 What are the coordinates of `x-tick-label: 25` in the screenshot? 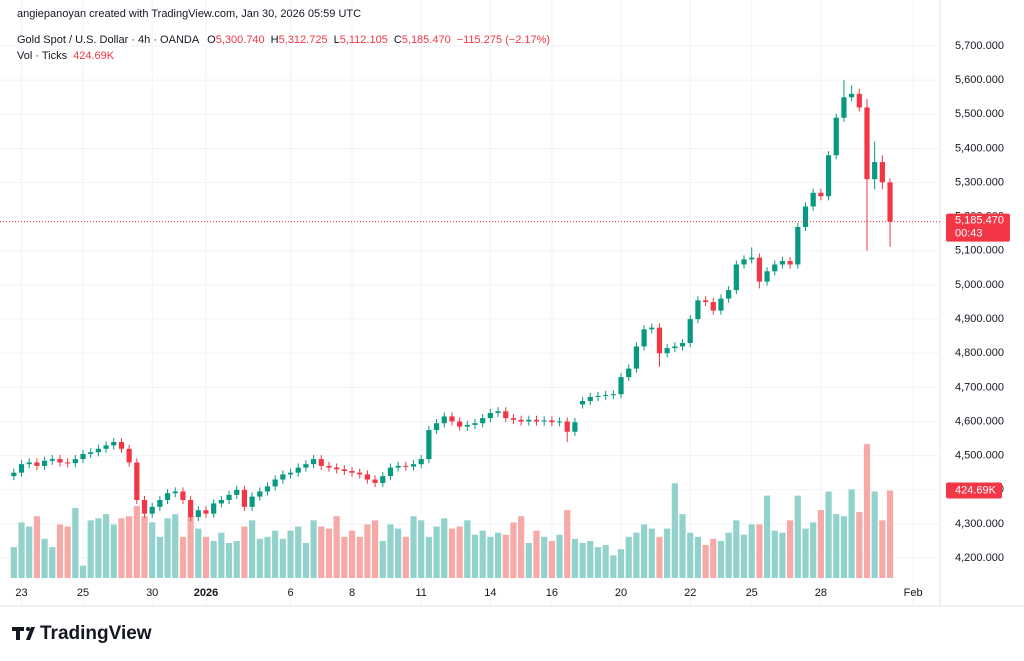 It's located at (83, 593).